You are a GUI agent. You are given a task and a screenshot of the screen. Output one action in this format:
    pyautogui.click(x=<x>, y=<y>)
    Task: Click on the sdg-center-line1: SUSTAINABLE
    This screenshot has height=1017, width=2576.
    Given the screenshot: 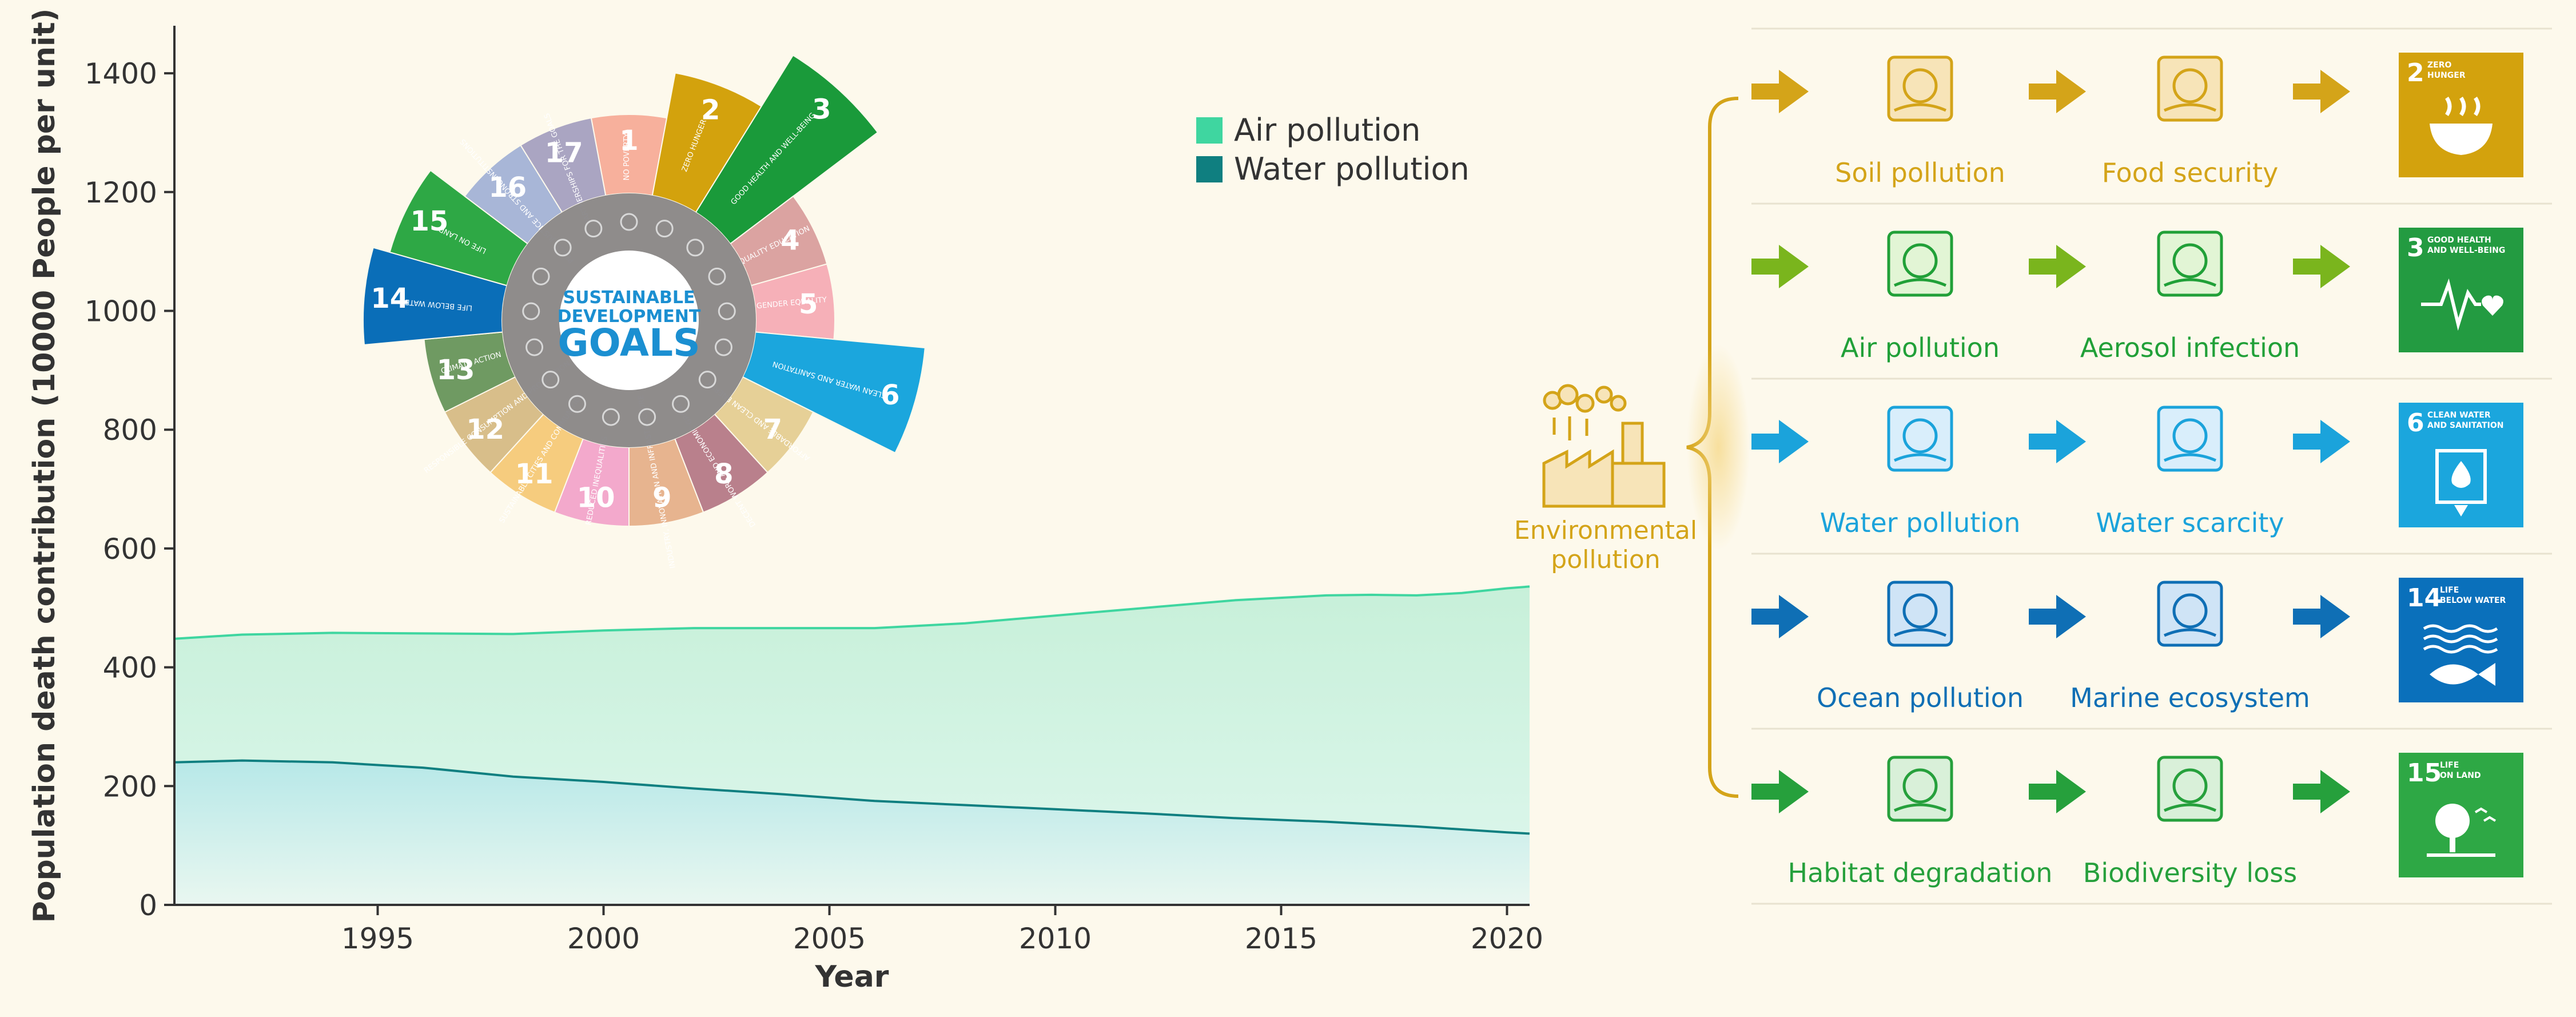 What is the action you would take?
    pyautogui.click(x=629, y=298)
    